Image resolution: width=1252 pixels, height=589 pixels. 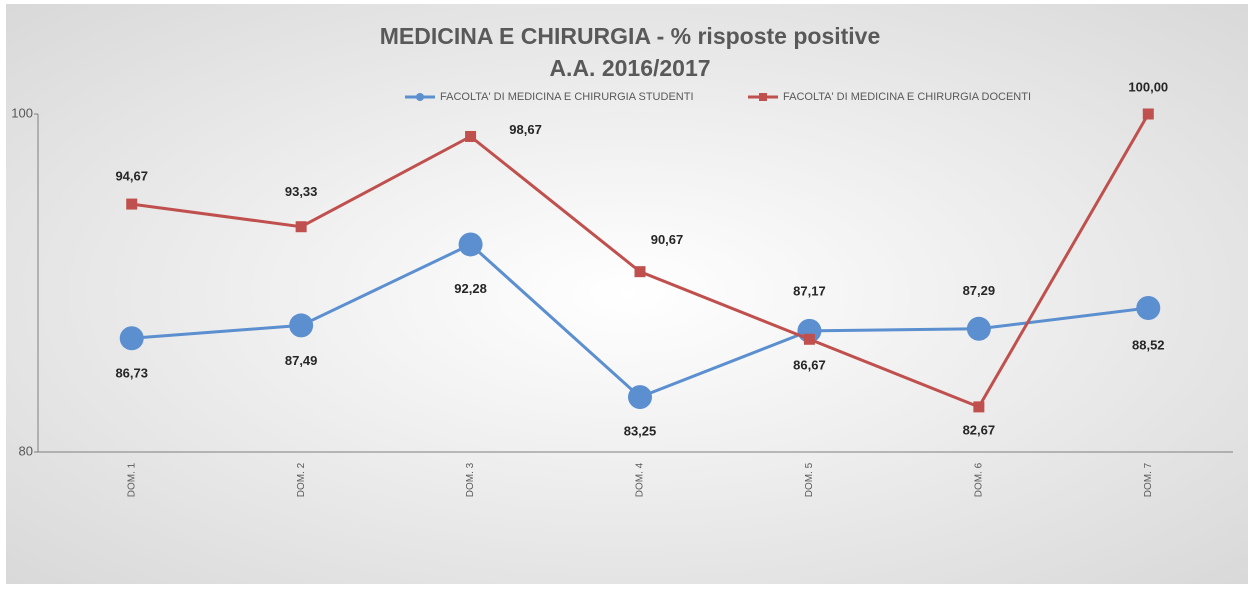 What do you see at coordinates (1148, 479) in the screenshot?
I see `x-tick-label: DOM. 7` at bounding box center [1148, 479].